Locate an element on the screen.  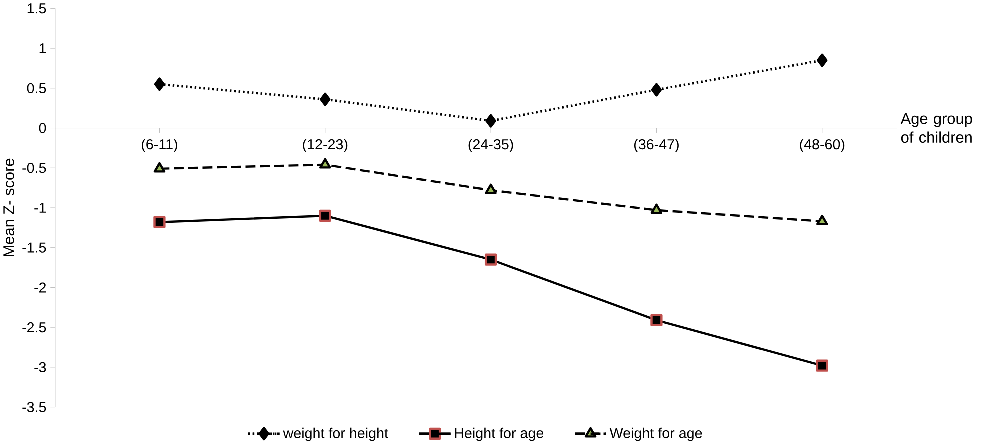
y-tick-label: -2.5 is located at coordinates (34, 327).